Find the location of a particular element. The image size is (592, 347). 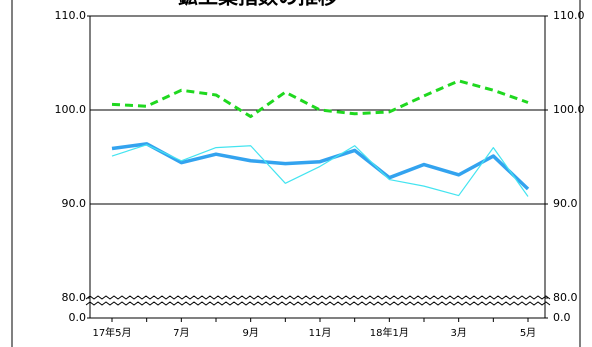

y-tick-label: 110.0 is located at coordinates (71, 15).